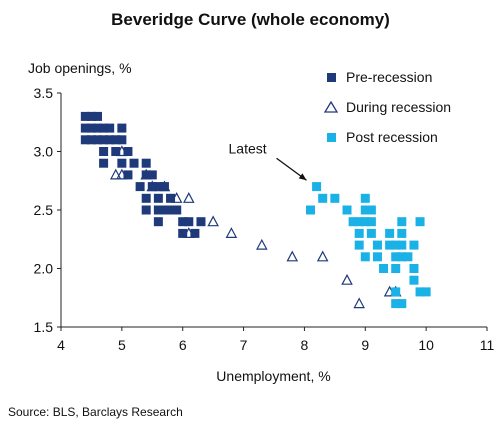 The width and height of the screenshot is (501, 428). What do you see at coordinates (331, 77) in the screenshot?
I see `legend-swatch-pre-recession` at bounding box center [331, 77].